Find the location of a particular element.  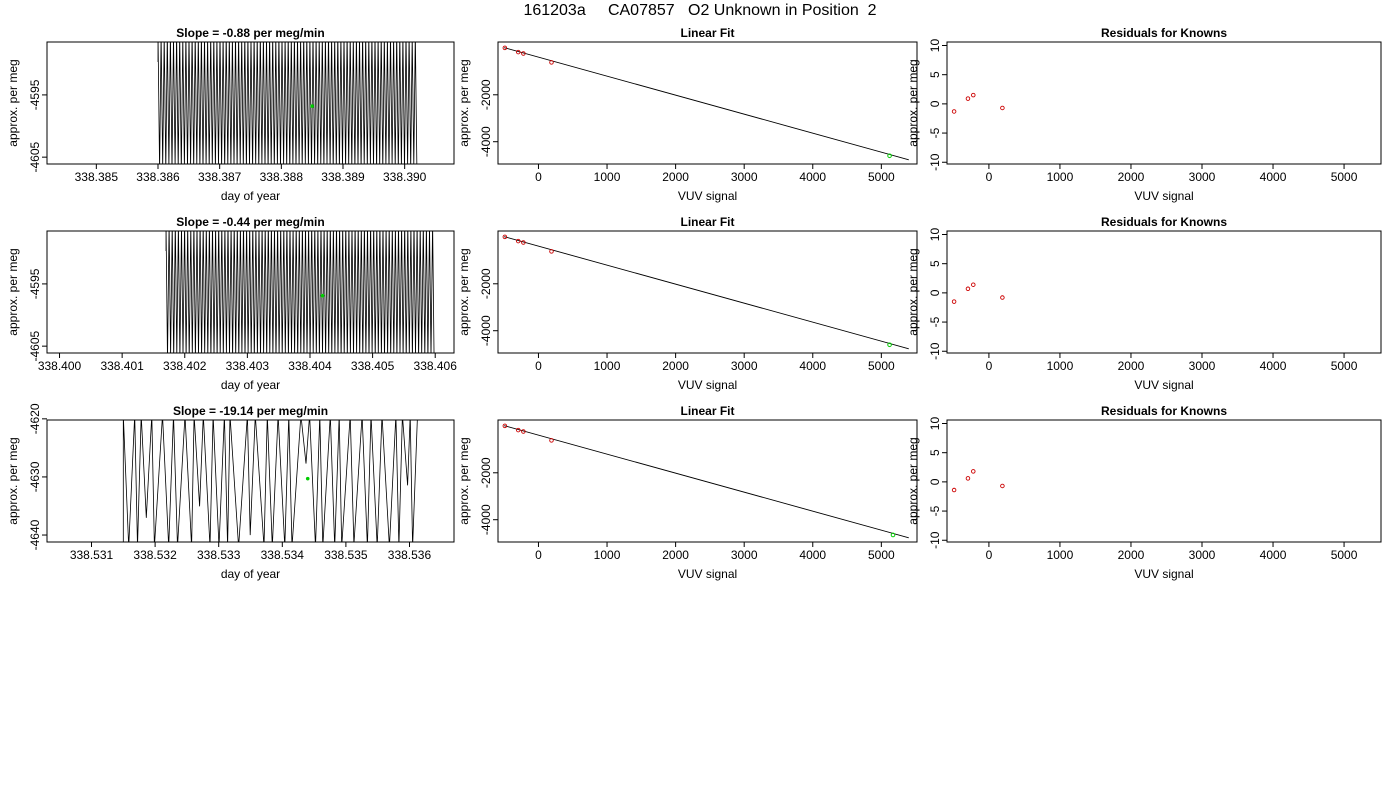

x-tick-label: 338.389 is located at coordinates (343, 177).